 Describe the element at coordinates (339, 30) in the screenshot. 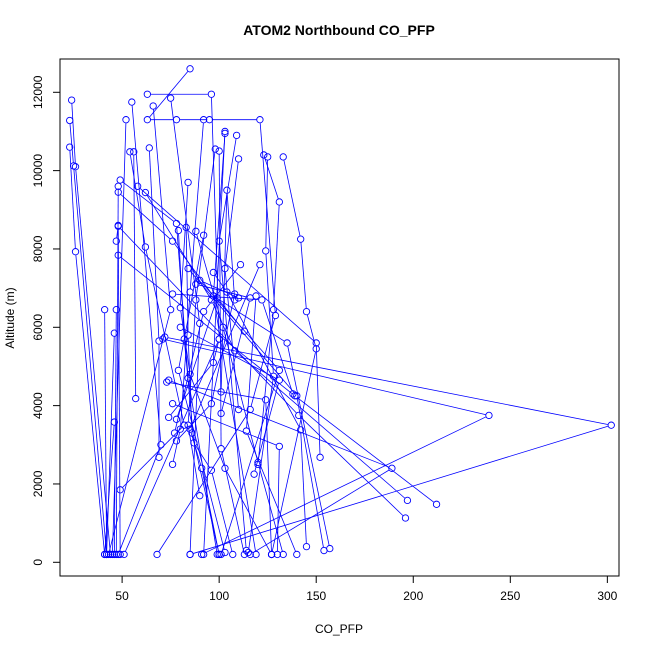

I see `chart-title: ATOM2 Northbound CO_PFP` at that location.